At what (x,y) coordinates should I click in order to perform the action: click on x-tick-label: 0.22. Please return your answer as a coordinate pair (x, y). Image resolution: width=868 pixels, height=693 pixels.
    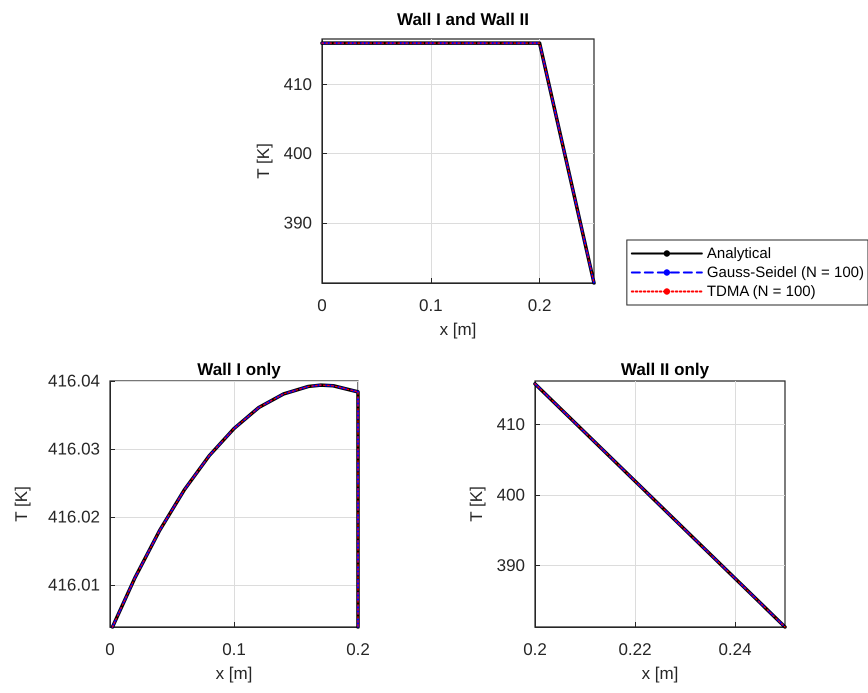
    Looking at the image, I should click on (635, 649).